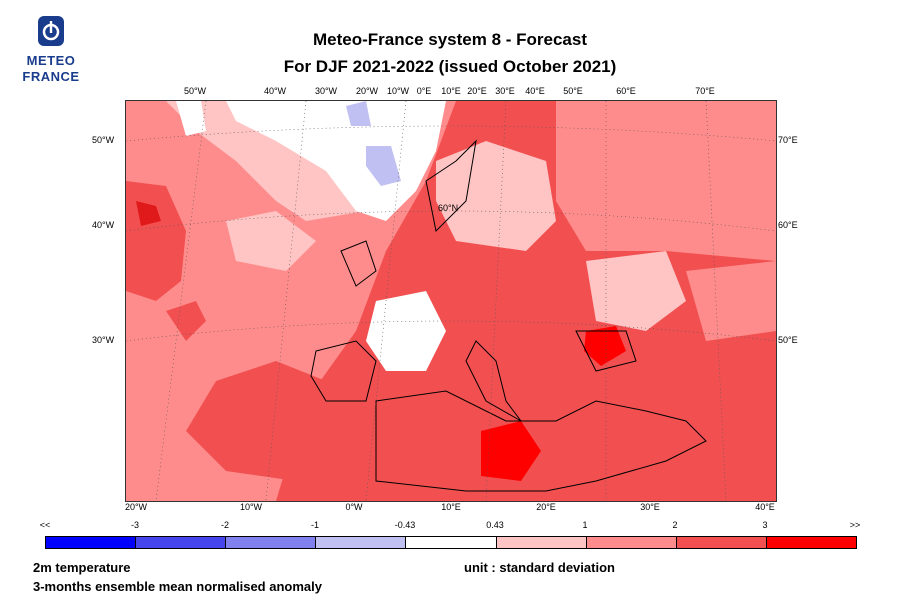  I want to click on top-label: 10°W, so click(398, 91).